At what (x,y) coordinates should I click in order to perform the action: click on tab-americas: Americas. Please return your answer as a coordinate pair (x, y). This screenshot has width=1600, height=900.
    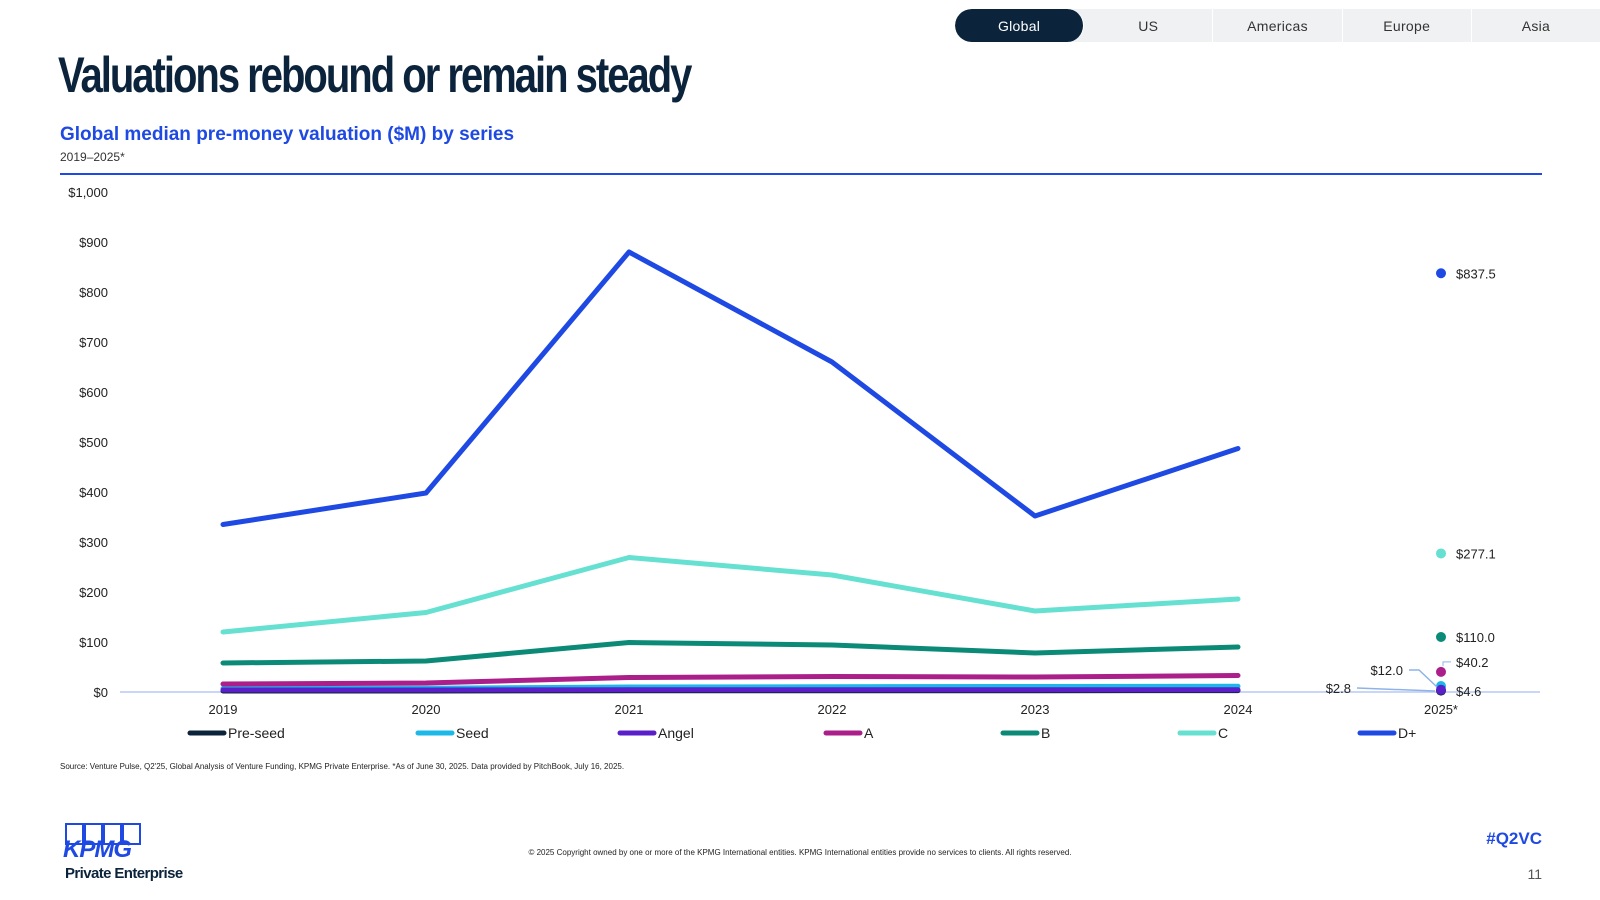
    Looking at the image, I should click on (1278, 25).